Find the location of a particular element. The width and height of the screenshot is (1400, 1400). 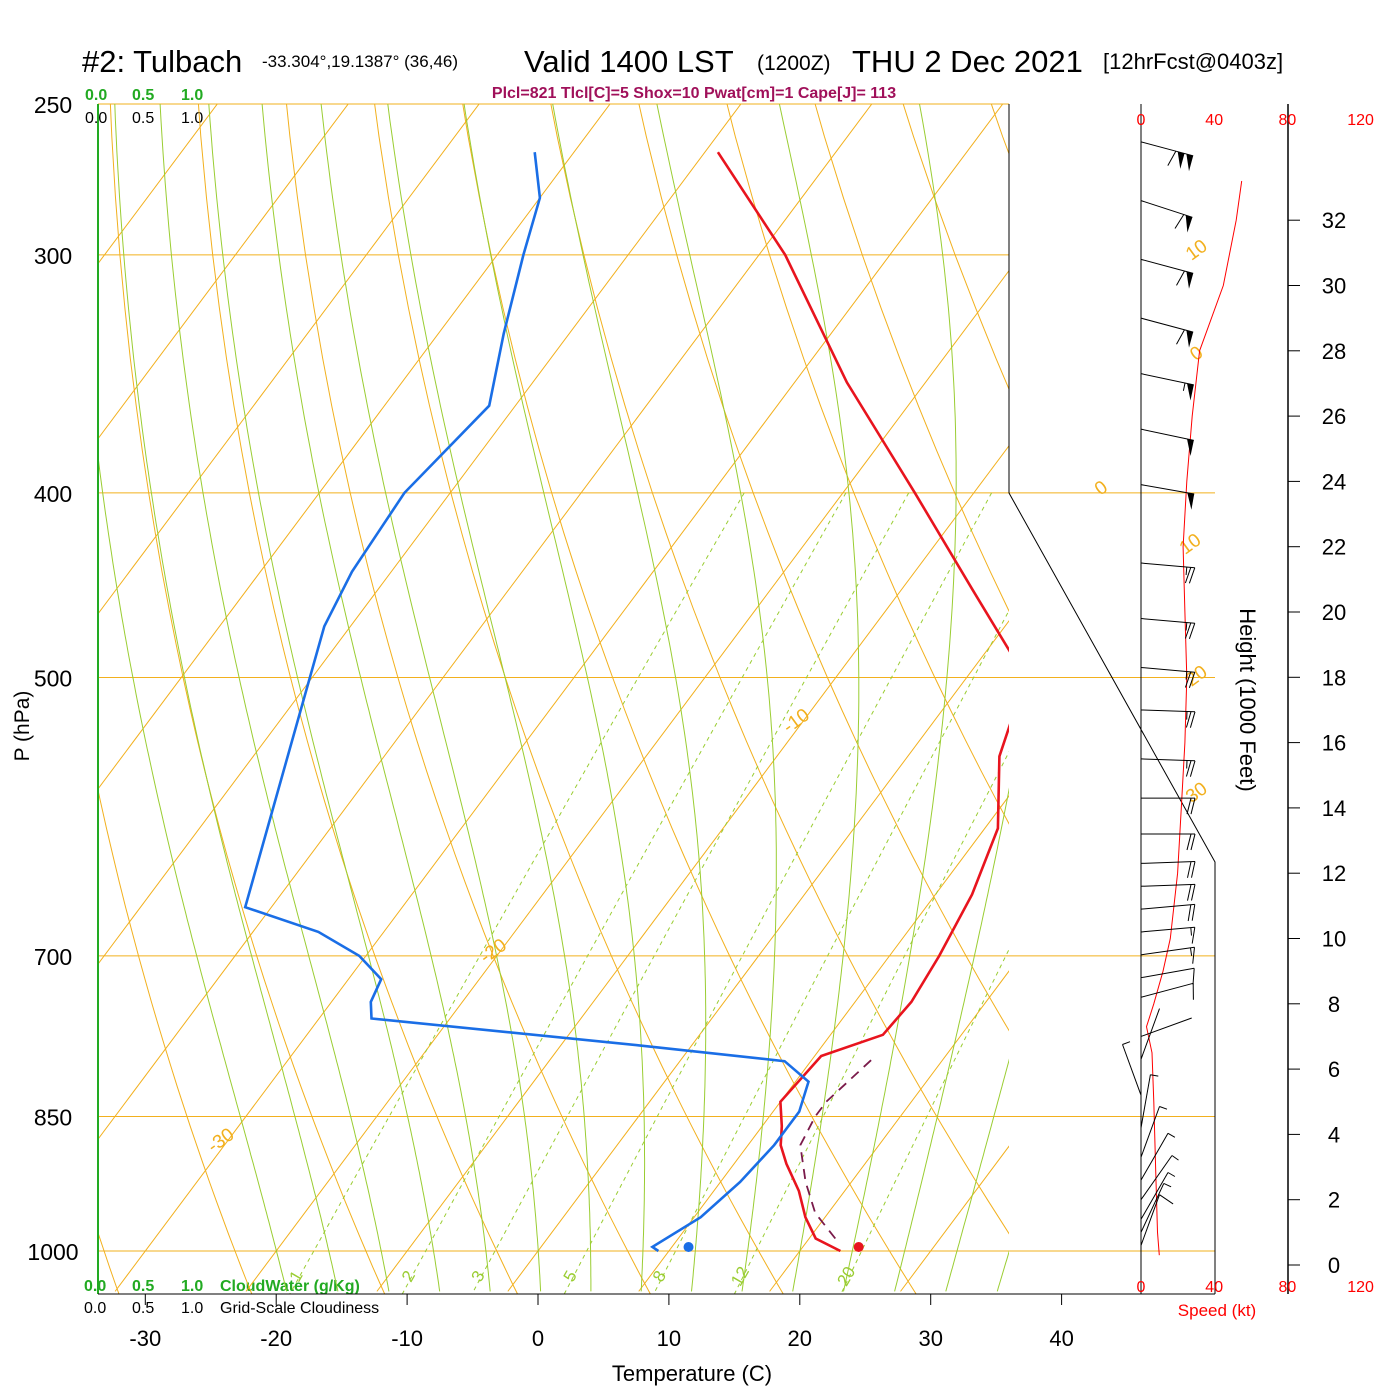

cloud-scale-top: 0.0 0.5 1.0 0.0 0.5 1.0 is located at coordinates (144, 107).